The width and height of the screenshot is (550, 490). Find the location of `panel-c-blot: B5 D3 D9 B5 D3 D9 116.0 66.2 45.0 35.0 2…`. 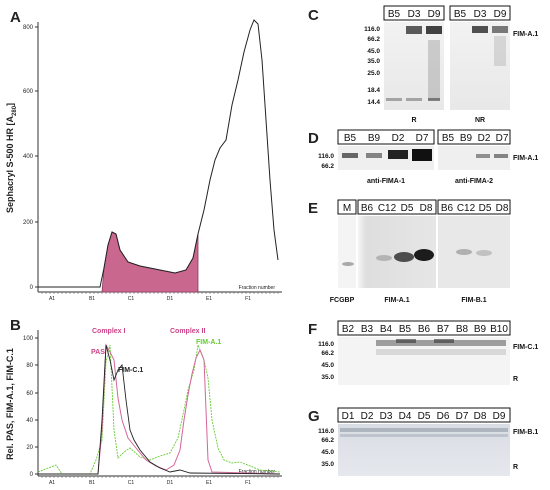

panel-c-blot: B5 D3 D9 B5 D3 D9 116.0 66.2 45.0 35.0 2… is located at coordinates (451, 64).